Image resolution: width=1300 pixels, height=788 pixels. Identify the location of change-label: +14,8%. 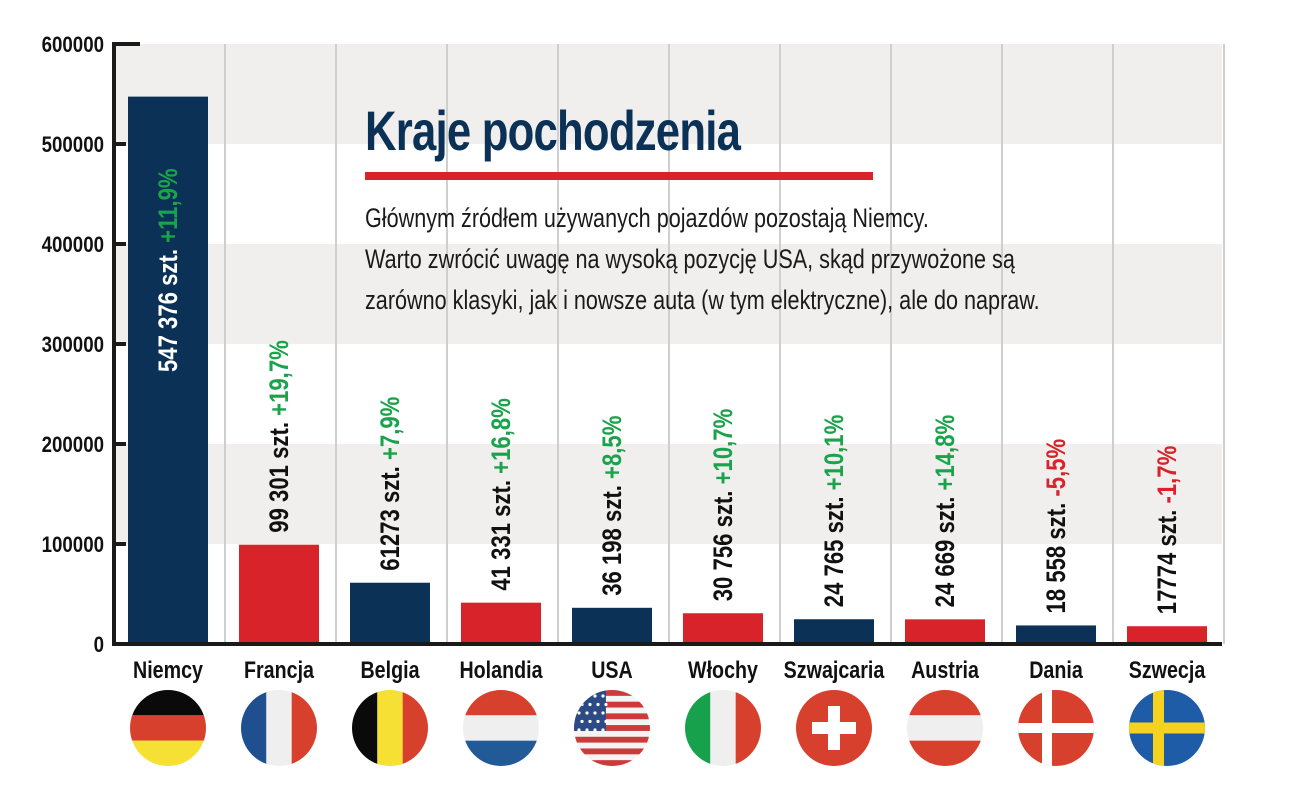
(946, 453).